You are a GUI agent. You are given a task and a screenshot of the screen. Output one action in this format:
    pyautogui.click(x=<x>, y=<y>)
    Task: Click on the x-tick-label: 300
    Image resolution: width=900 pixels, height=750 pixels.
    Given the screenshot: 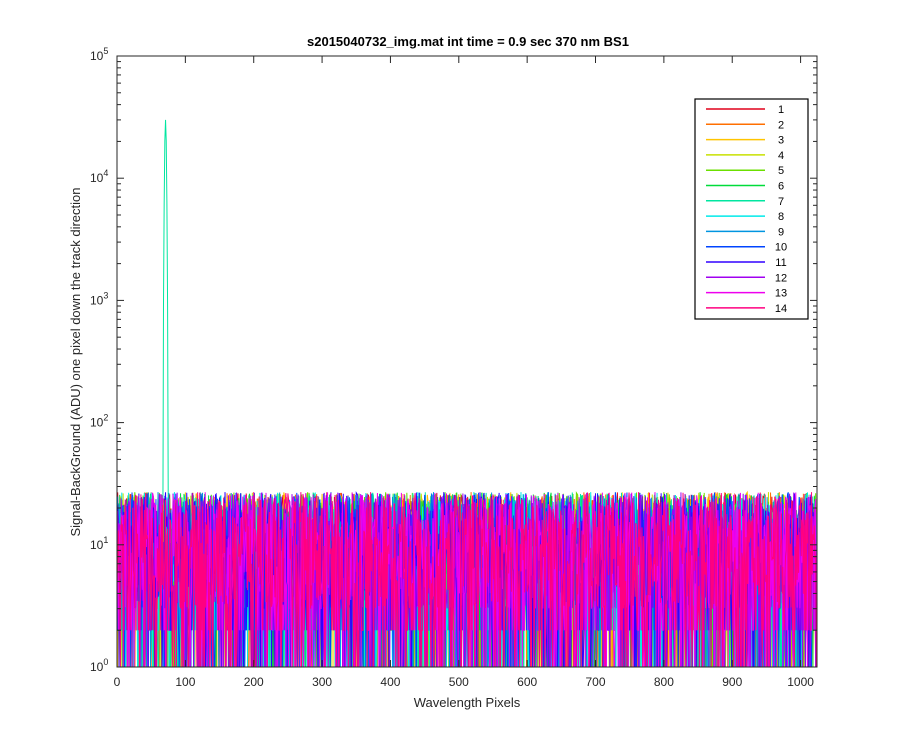 What is the action you would take?
    pyautogui.click(x=322, y=682)
    